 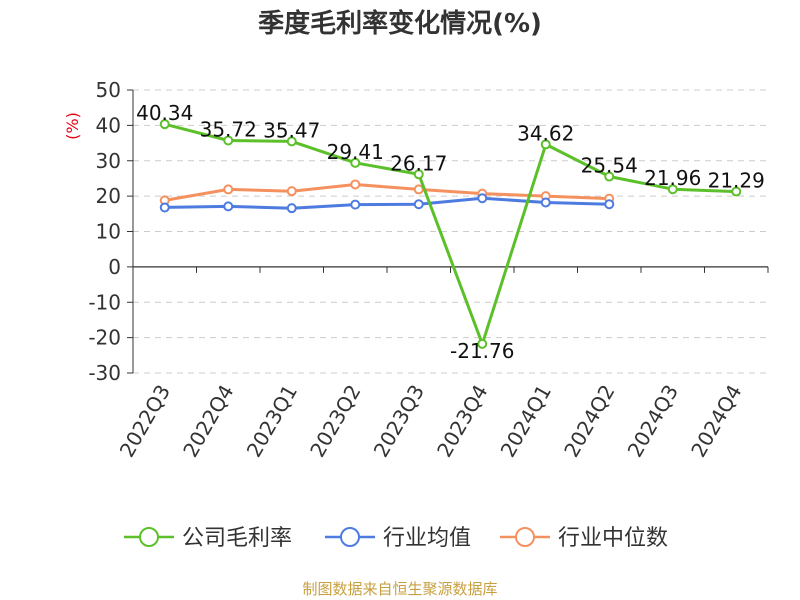 I want to click on legend-item: 公司毛利率, so click(x=208, y=538).